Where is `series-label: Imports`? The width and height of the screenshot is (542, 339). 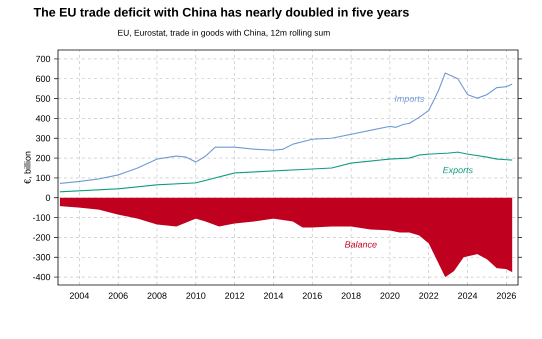 series-label: Imports is located at coordinates (409, 100).